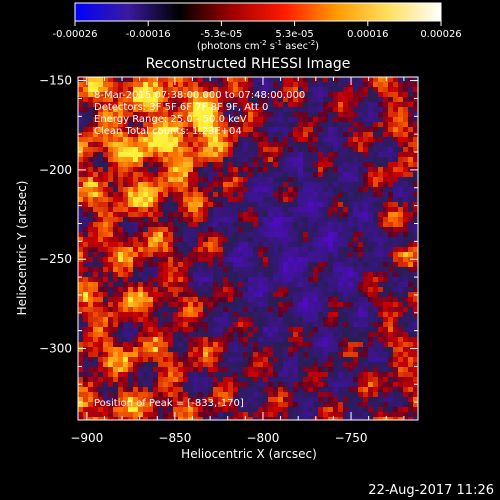  I want to click on y-tick-label: −150, so click(55, 81).